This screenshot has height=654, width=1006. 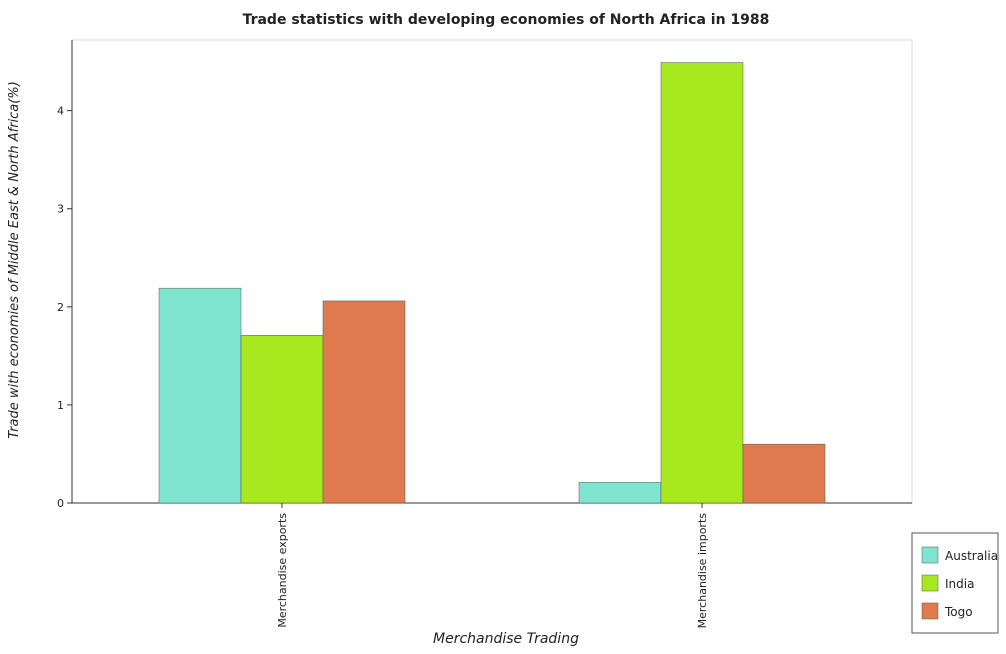 What do you see at coordinates (200, 395) in the screenshot?
I see `bar-australia-exports` at bounding box center [200, 395].